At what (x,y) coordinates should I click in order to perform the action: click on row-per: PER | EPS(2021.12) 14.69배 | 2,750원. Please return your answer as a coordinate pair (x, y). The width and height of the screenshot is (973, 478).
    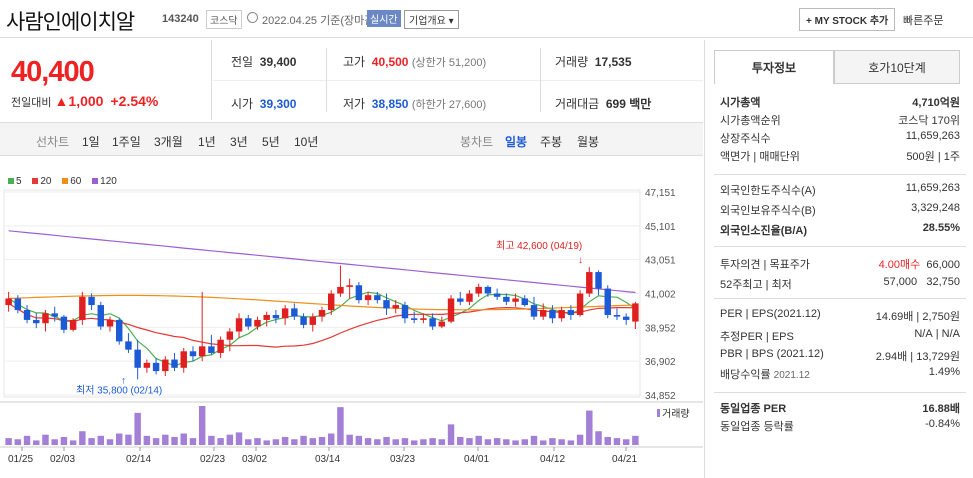
    Looking at the image, I should click on (840, 315).